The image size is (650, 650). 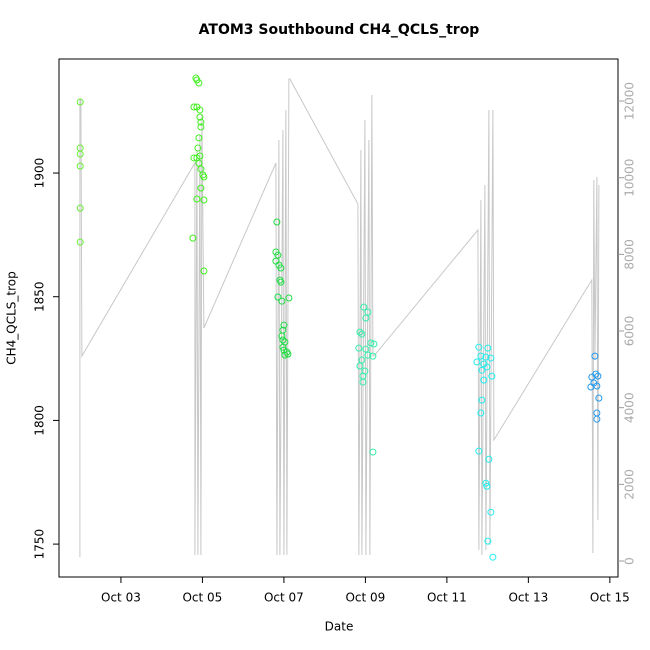 What do you see at coordinates (630, 484) in the screenshot?
I see `y2-tick-label: 2000` at bounding box center [630, 484].